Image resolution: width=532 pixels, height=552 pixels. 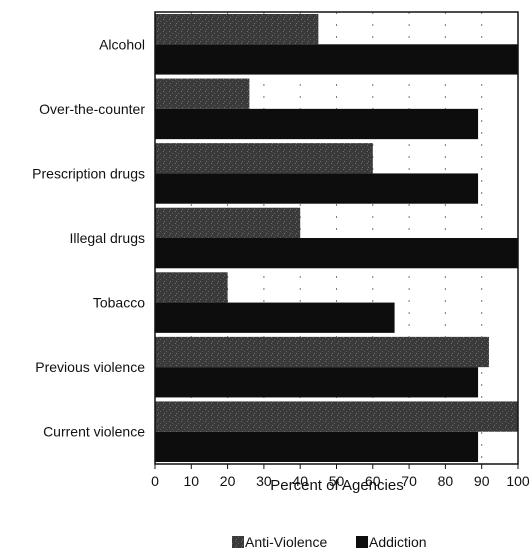 I want to click on bar-anti-violence-alcohol, so click(x=237, y=29).